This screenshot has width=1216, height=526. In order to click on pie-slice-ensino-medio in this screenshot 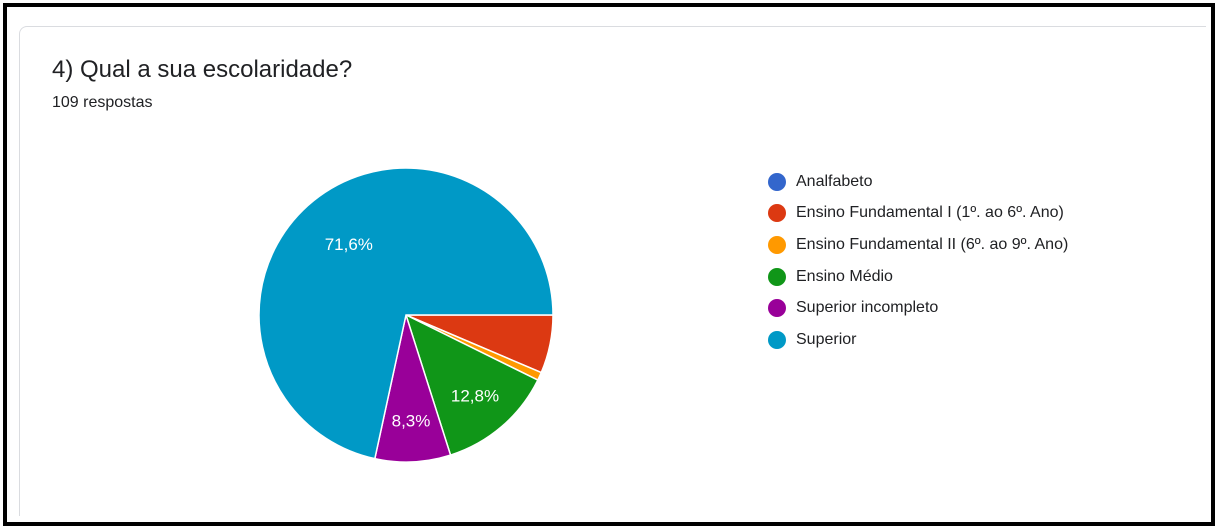, I will do `click(471, 385)`.